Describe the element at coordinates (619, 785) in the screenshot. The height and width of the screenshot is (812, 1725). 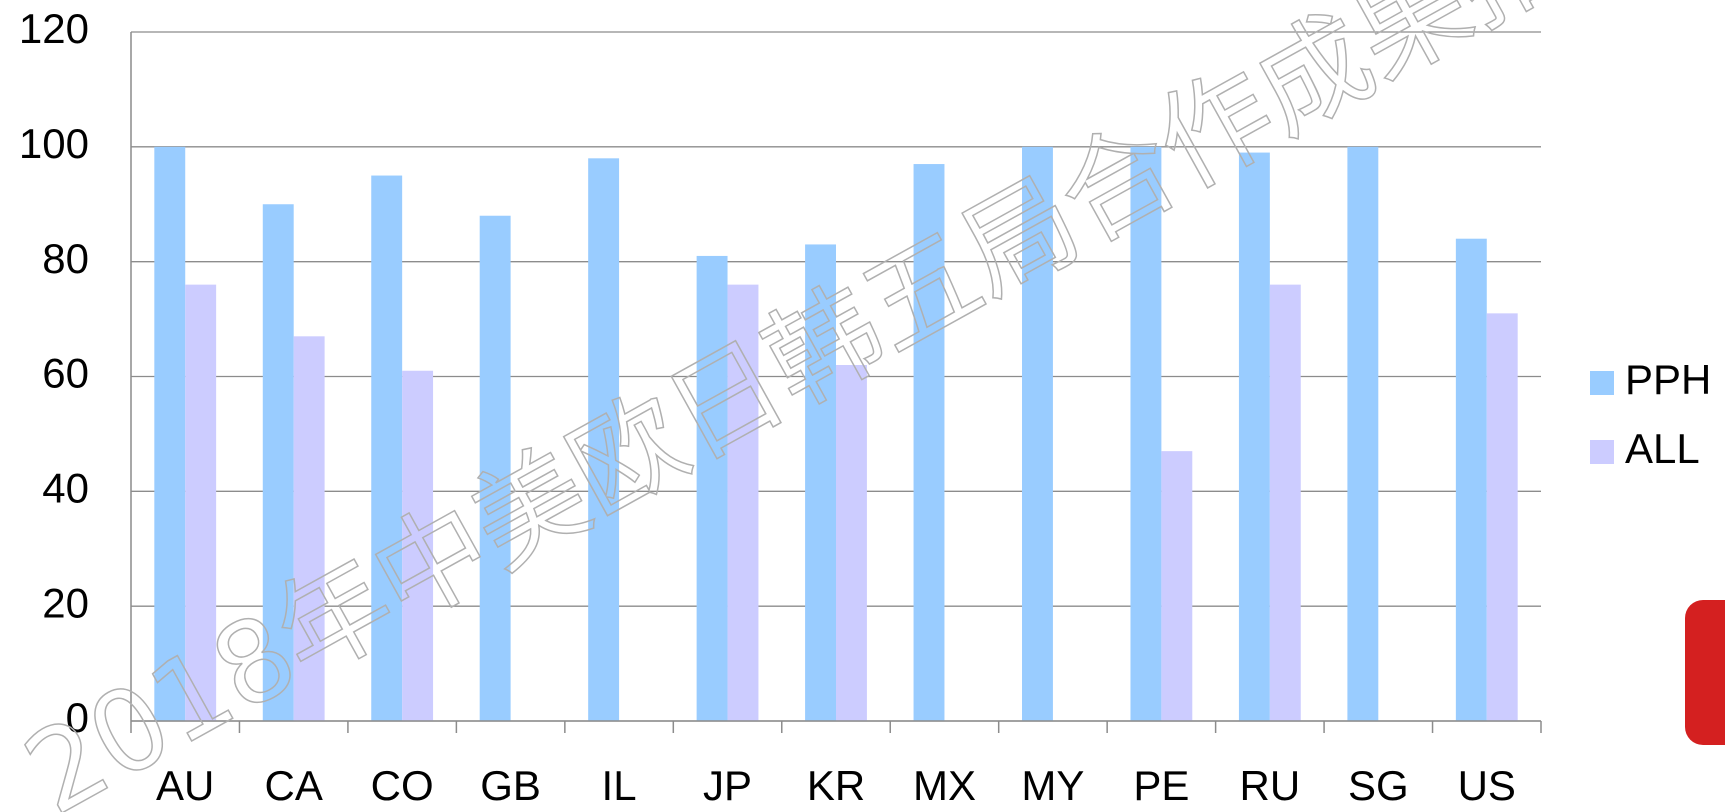
I see `x-tick-label: IL` at that location.